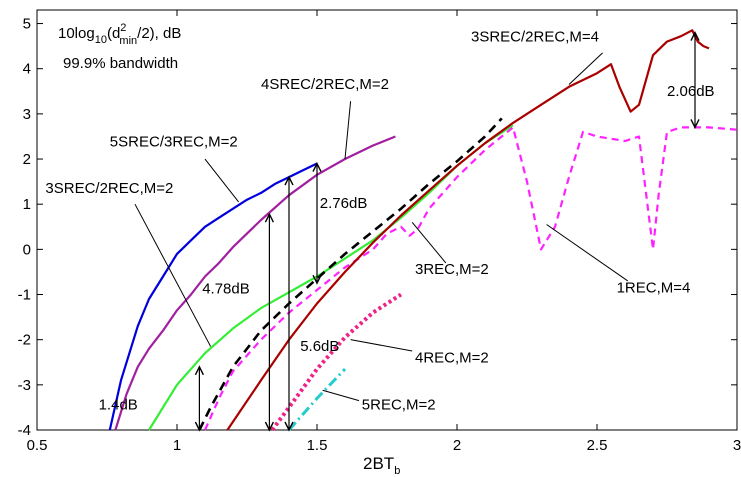  What do you see at coordinates (27, 204) in the screenshot?
I see `y-tick-label: 1` at bounding box center [27, 204].